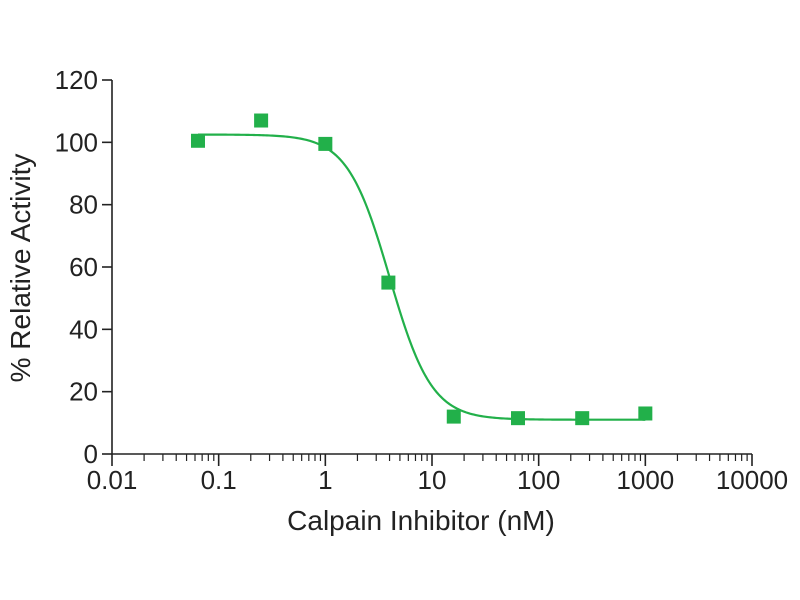 The height and width of the screenshot is (600, 800). What do you see at coordinates (325, 480) in the screenshot?
I see `x-tick-label: 1` at bounding box center [325, 480].